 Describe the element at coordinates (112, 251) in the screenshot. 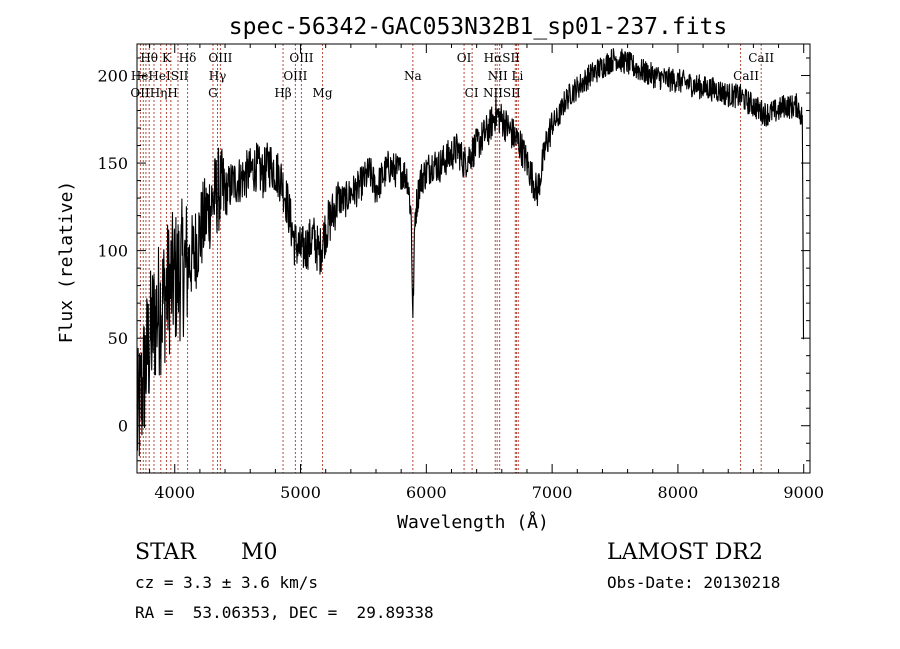

I see `y-tick-label: 100` at that location.